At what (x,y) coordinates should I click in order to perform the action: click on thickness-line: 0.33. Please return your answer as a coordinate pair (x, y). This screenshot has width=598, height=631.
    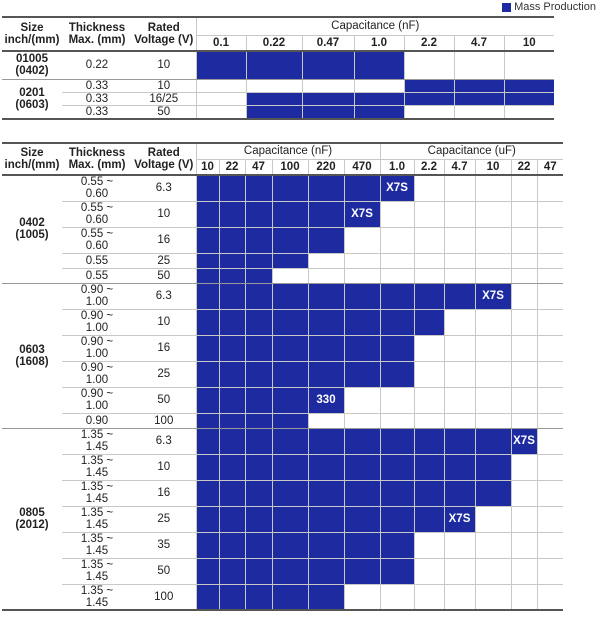
    Looking at the image, I should click on (97, 85).